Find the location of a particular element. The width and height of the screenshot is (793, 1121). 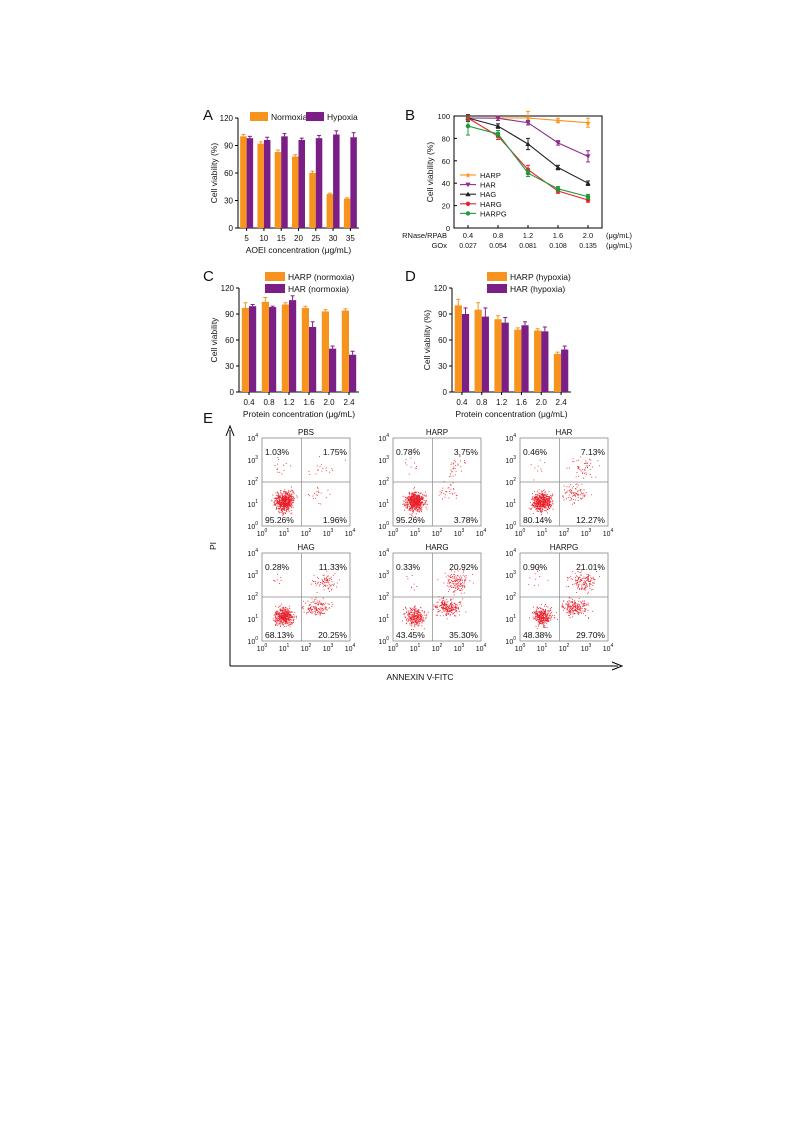

panel-letter-e: E is located at coordinates (208, 418).